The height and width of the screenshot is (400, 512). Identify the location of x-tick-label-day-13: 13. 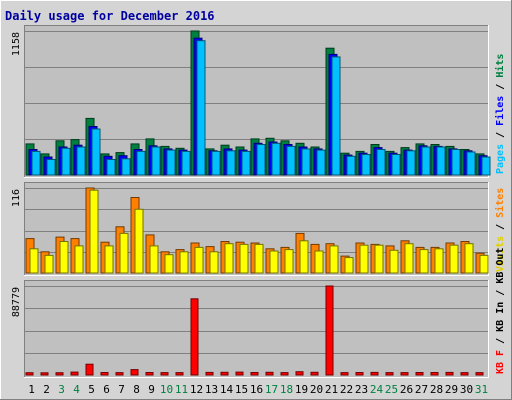
(211, 389).